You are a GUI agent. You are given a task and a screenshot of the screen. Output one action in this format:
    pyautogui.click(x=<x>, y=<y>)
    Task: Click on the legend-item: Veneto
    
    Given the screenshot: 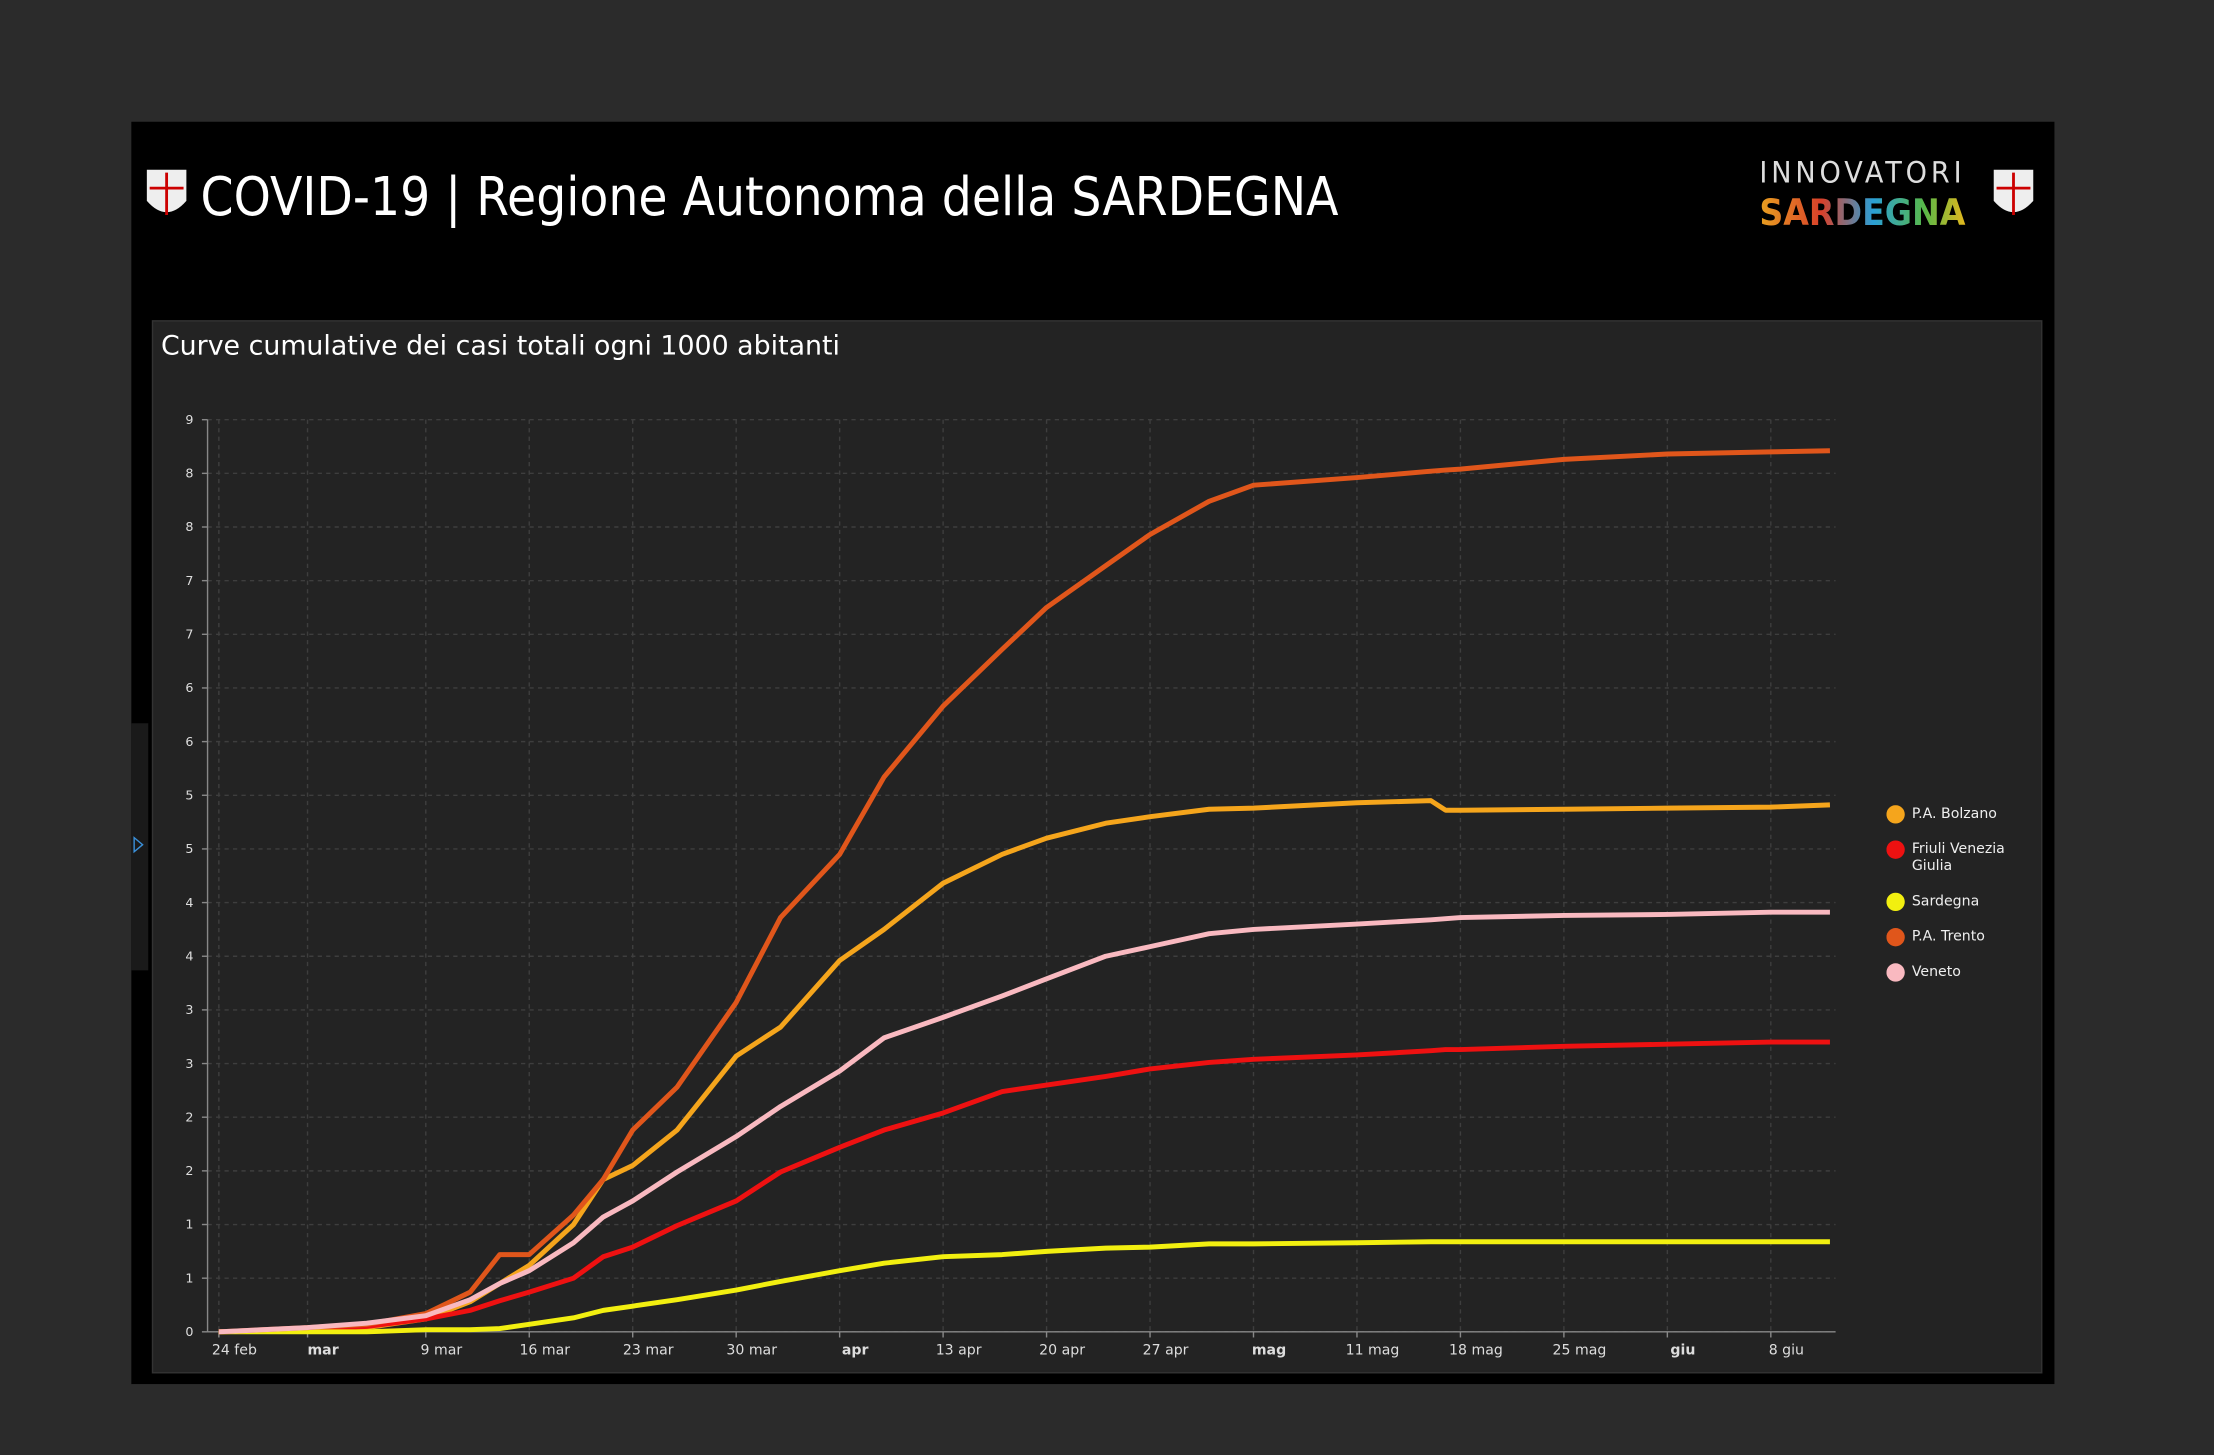 What is the action you would take?
    pyautogui.click(x=1956, y=972)
    